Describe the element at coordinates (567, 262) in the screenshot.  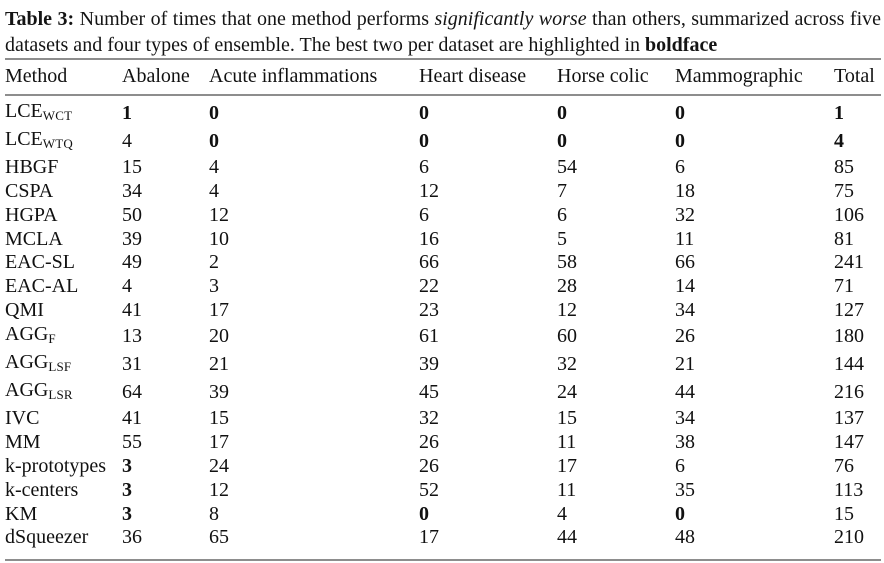
I see `value-cell: 58` at that location.